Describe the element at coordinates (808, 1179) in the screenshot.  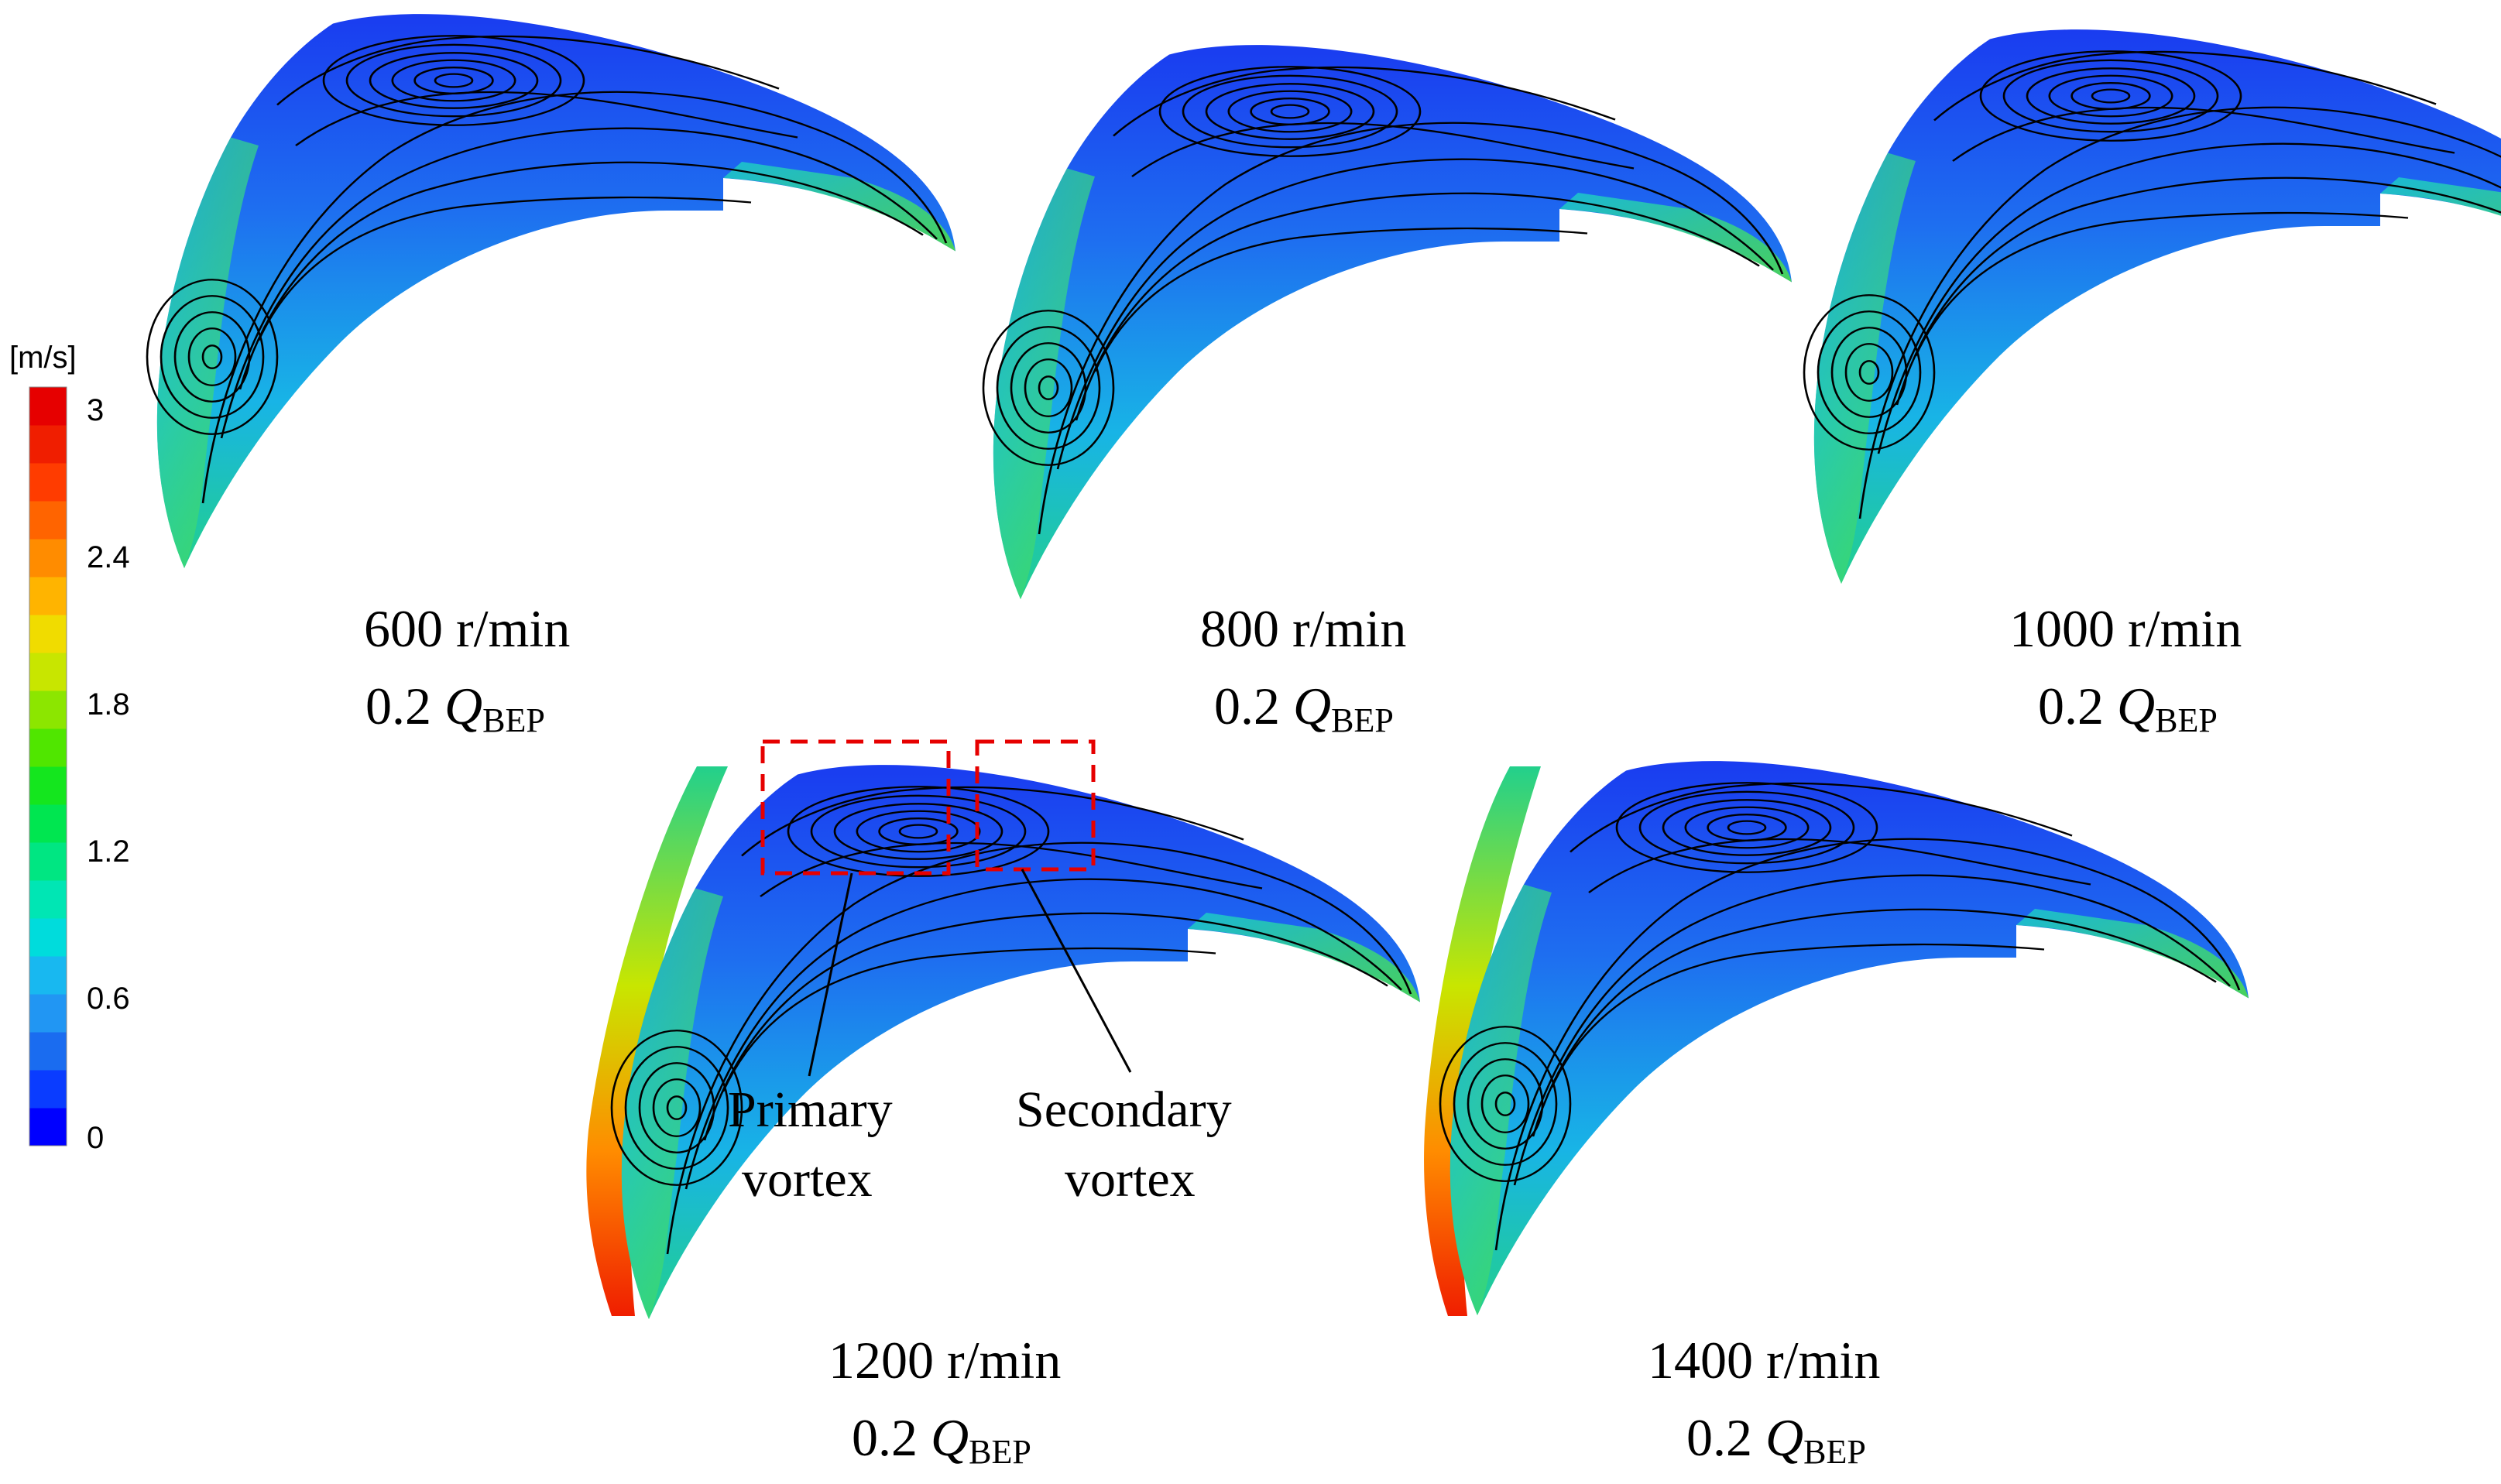
I see `primary-vortex-label-2: vortex` at that location.